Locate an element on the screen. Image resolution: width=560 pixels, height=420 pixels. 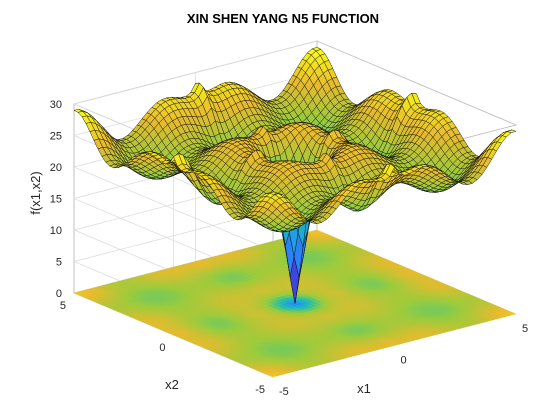
contour-cell is located at coordinates (316, 231).